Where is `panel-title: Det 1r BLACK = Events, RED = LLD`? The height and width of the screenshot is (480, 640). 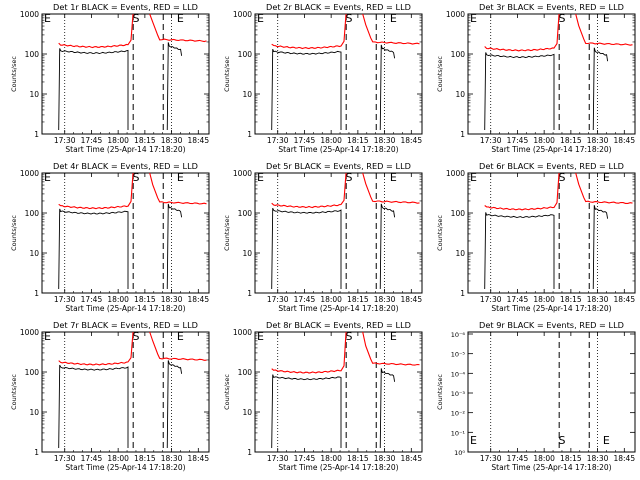 panel-title: Det 1r BLACK = Events, RED = LLD is located at coordinates (125, 7).